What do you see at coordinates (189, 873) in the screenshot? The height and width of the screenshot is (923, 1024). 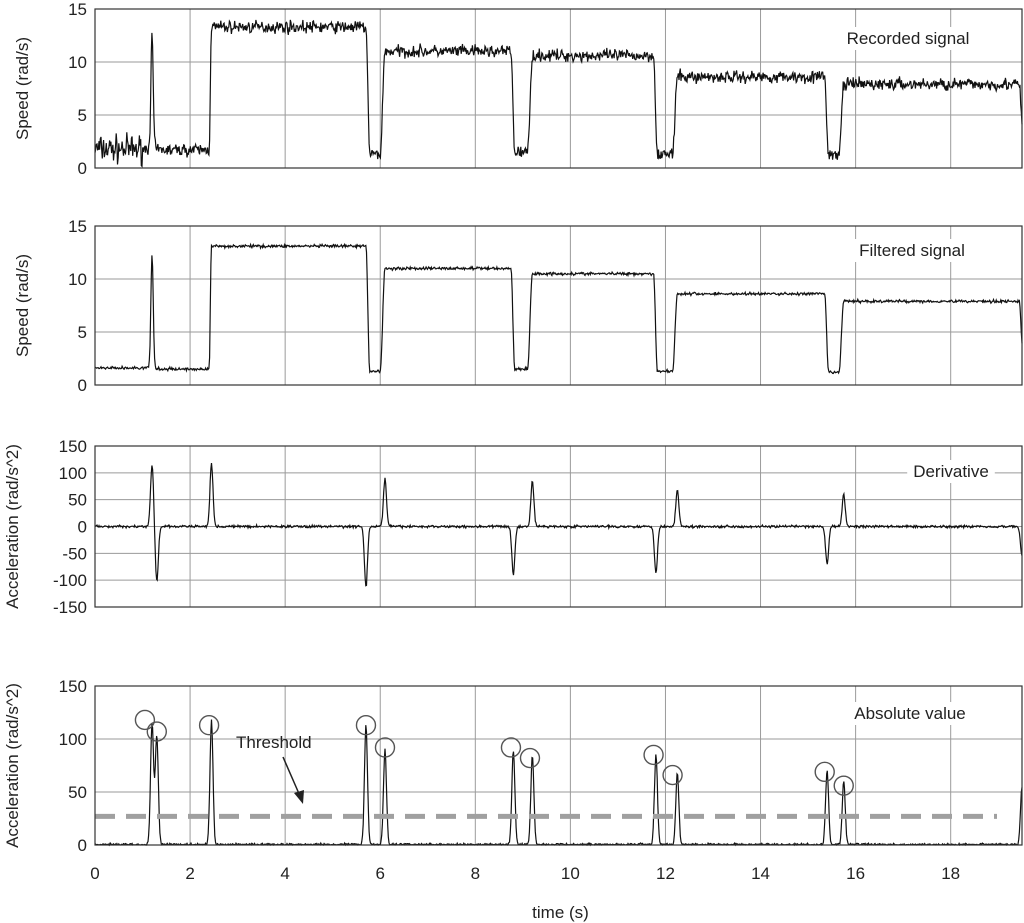 I see `x-tick-label: 2` at bounding box center [189, 873].